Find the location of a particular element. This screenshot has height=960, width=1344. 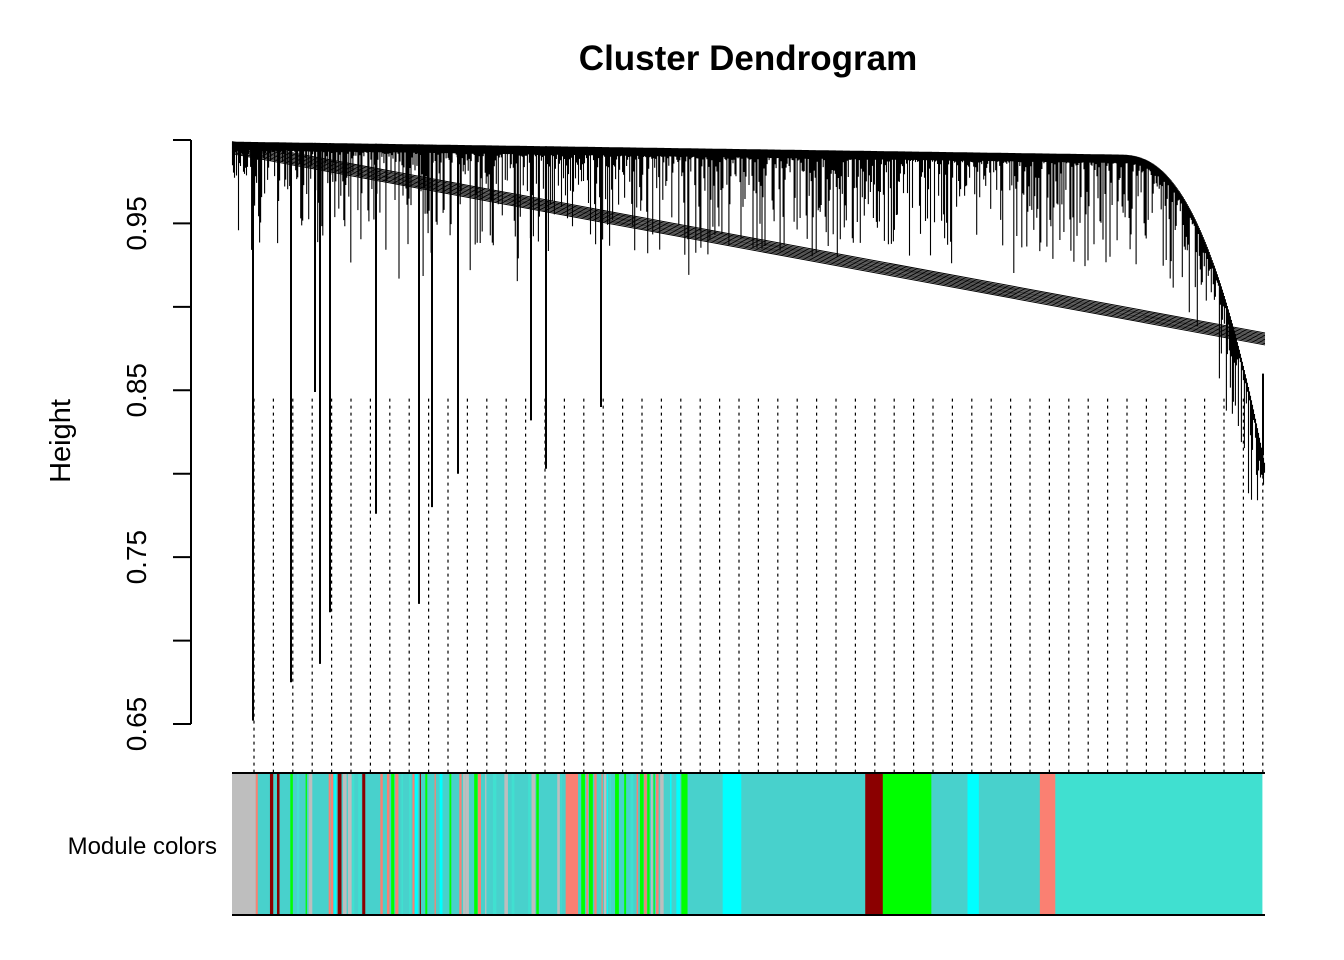

chart-title: Cluster Dendrogram is located at coordinates (748, 58).